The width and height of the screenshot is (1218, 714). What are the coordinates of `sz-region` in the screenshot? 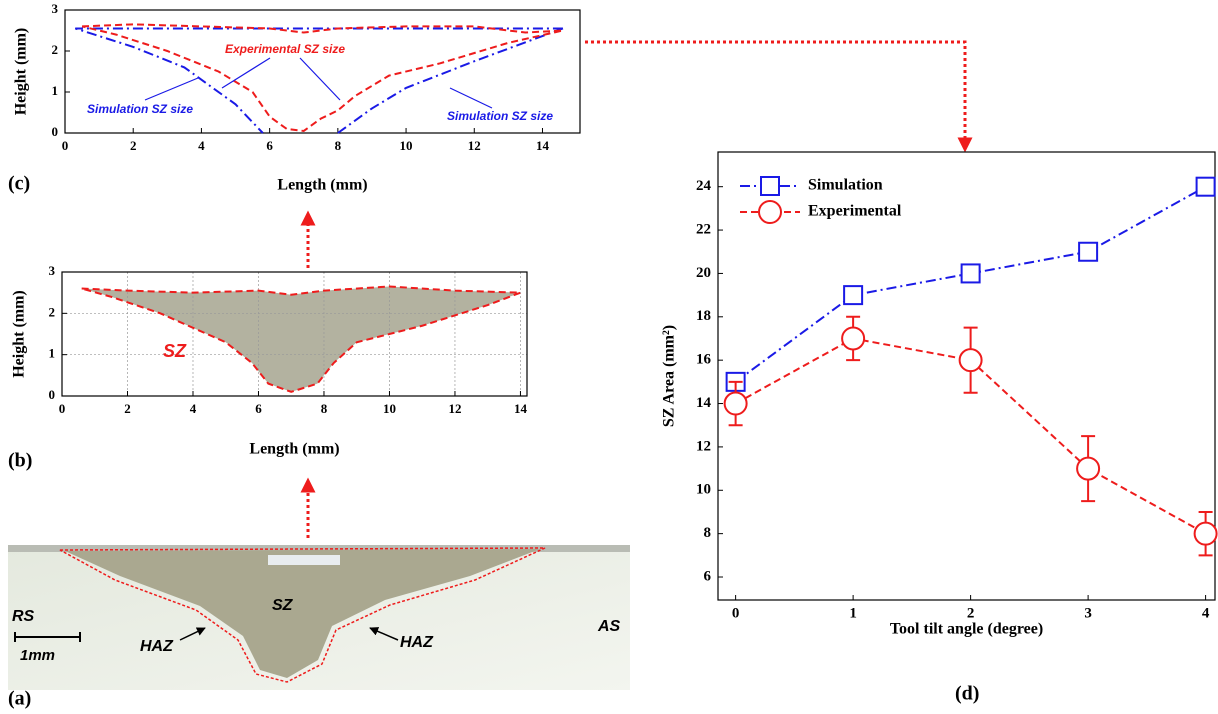 It's located at (302, 613).